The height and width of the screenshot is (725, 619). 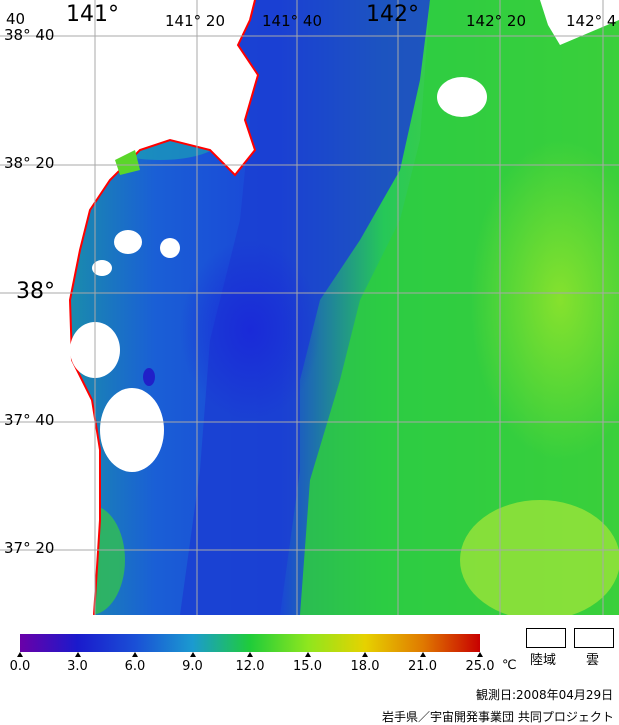 What do you see at coordinates (29, 35) in the screenshot?
I see `lat-label-38-40: 38° 40` at bounding box center [29, 35].